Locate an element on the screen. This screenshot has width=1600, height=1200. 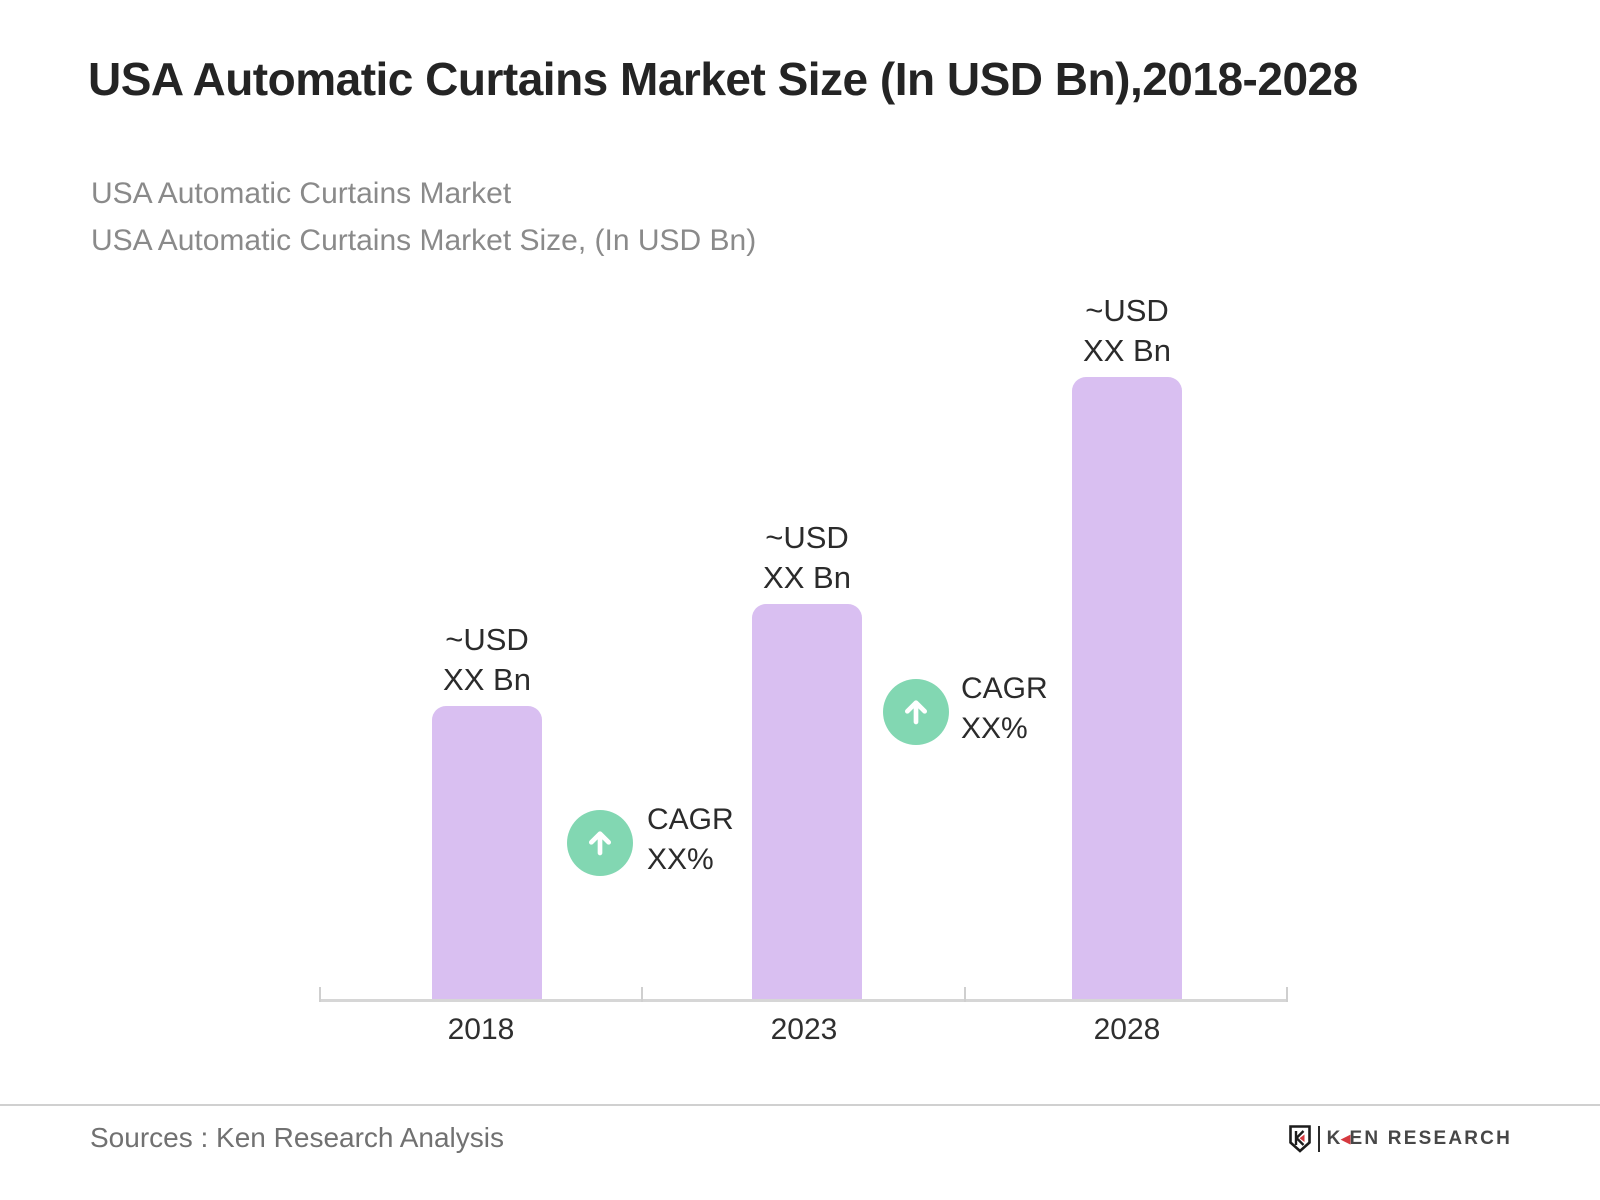
subtitle-line-1: USA Automatic Curtains Market is located at coordinates (301, 193).